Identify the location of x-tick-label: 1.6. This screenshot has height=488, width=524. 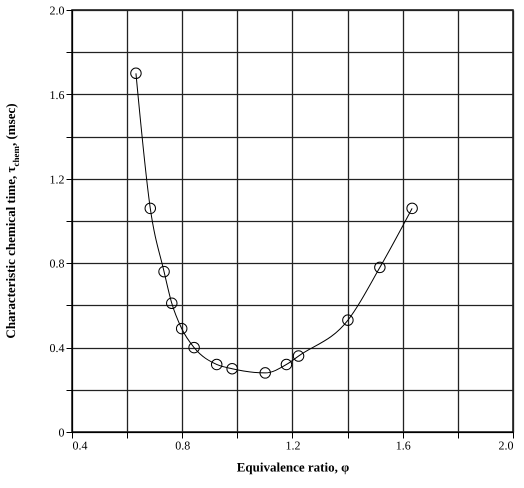
(403, 445).